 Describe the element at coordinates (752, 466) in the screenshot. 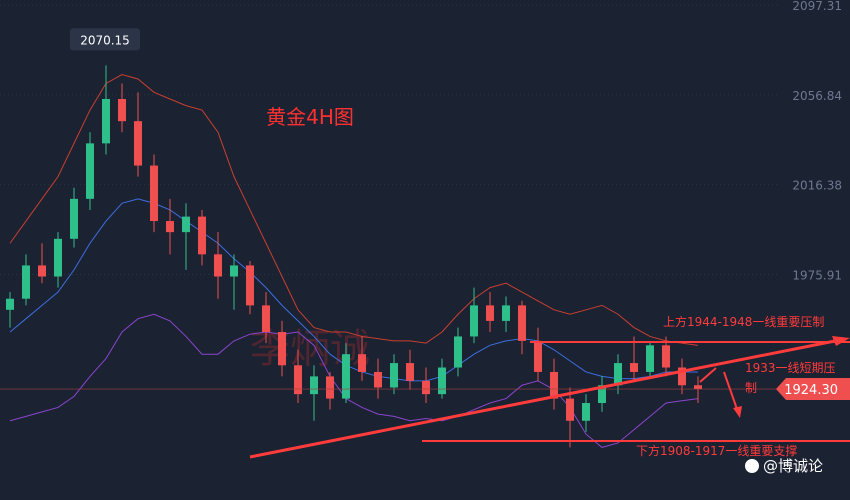

I see `icon` at that location.